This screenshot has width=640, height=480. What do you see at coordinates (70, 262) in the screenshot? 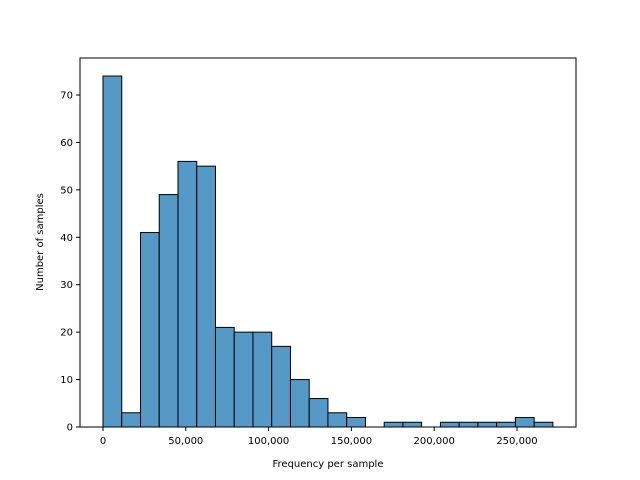
I see `y-axis-ticks: 0 10 20 30 40 50 60 70` at bounding box center [70, 262].